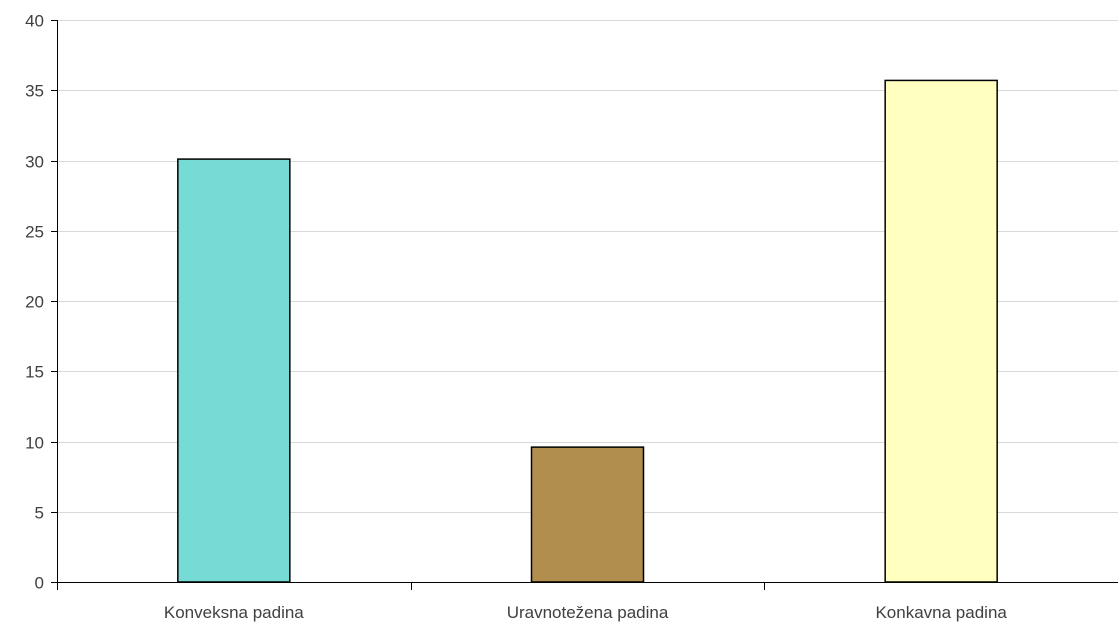 The width and height of the screenshot is (1118, 629). I want to click on y-tick-labels: 0 5 10 15 20 25 30 35 40, so click(34, 302).